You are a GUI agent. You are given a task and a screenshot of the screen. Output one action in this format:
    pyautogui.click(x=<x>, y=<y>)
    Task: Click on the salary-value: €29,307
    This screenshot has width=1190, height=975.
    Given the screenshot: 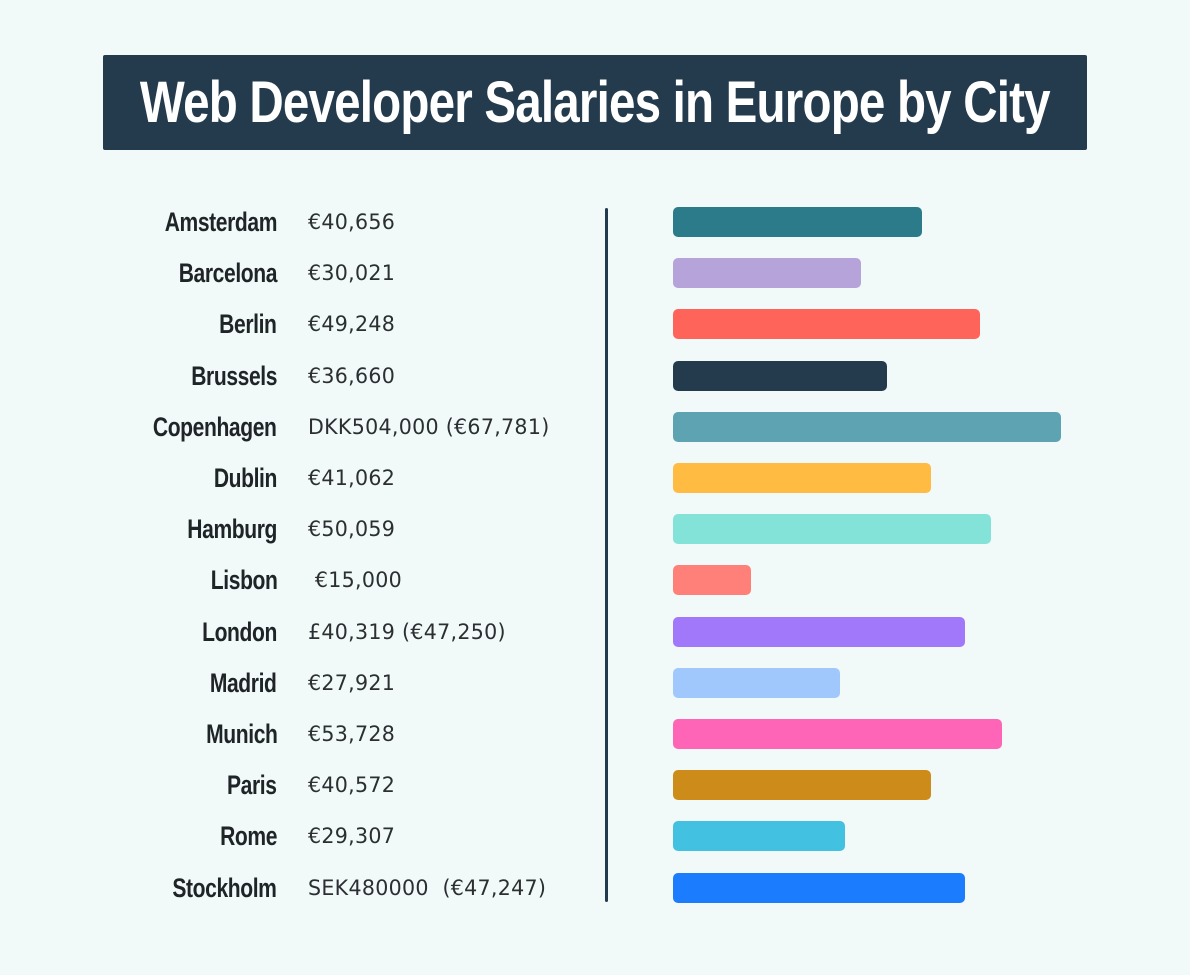 What is the action you would take?
    pyautogui.click(x=352, y=836)
    